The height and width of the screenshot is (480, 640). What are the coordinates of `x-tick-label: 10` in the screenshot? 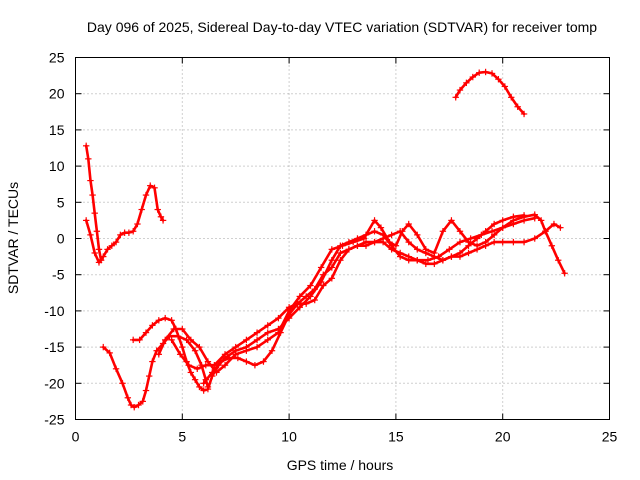 It's located at (289, 437).